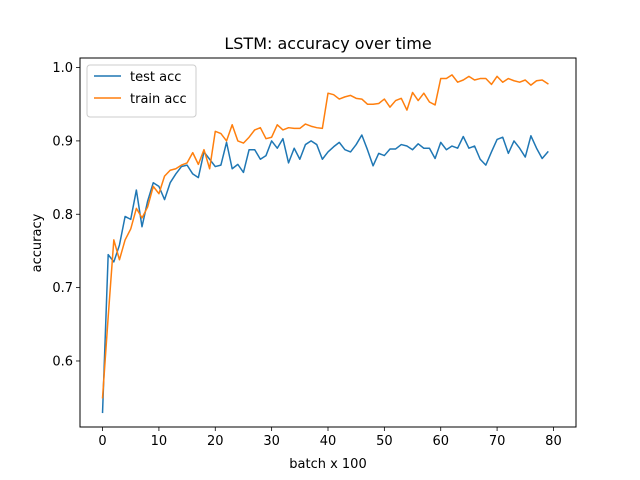 The width and height of the screenshot is (640, 480). I want to click on chart-title: LSTM: accuracy over time, so click(327, 43).